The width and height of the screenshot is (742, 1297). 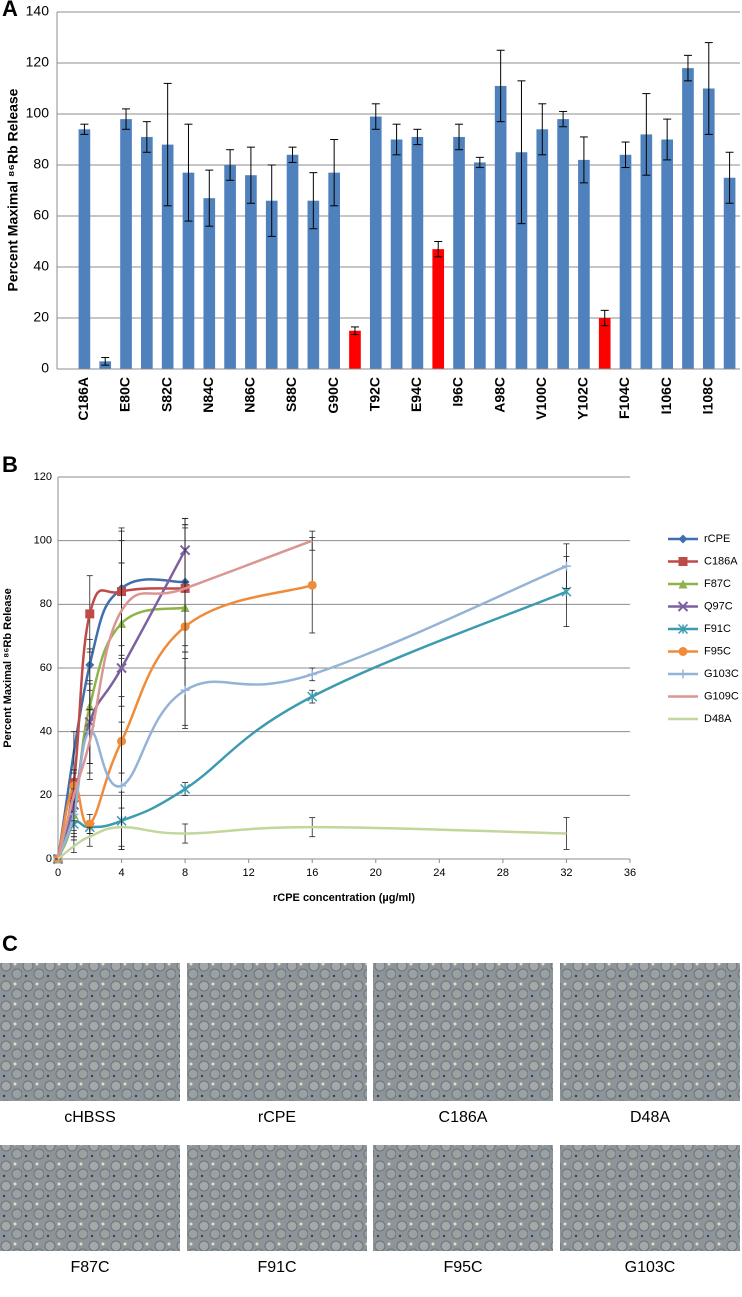 I want to click on y-tick-label: 0, so click(x=49, y=859).